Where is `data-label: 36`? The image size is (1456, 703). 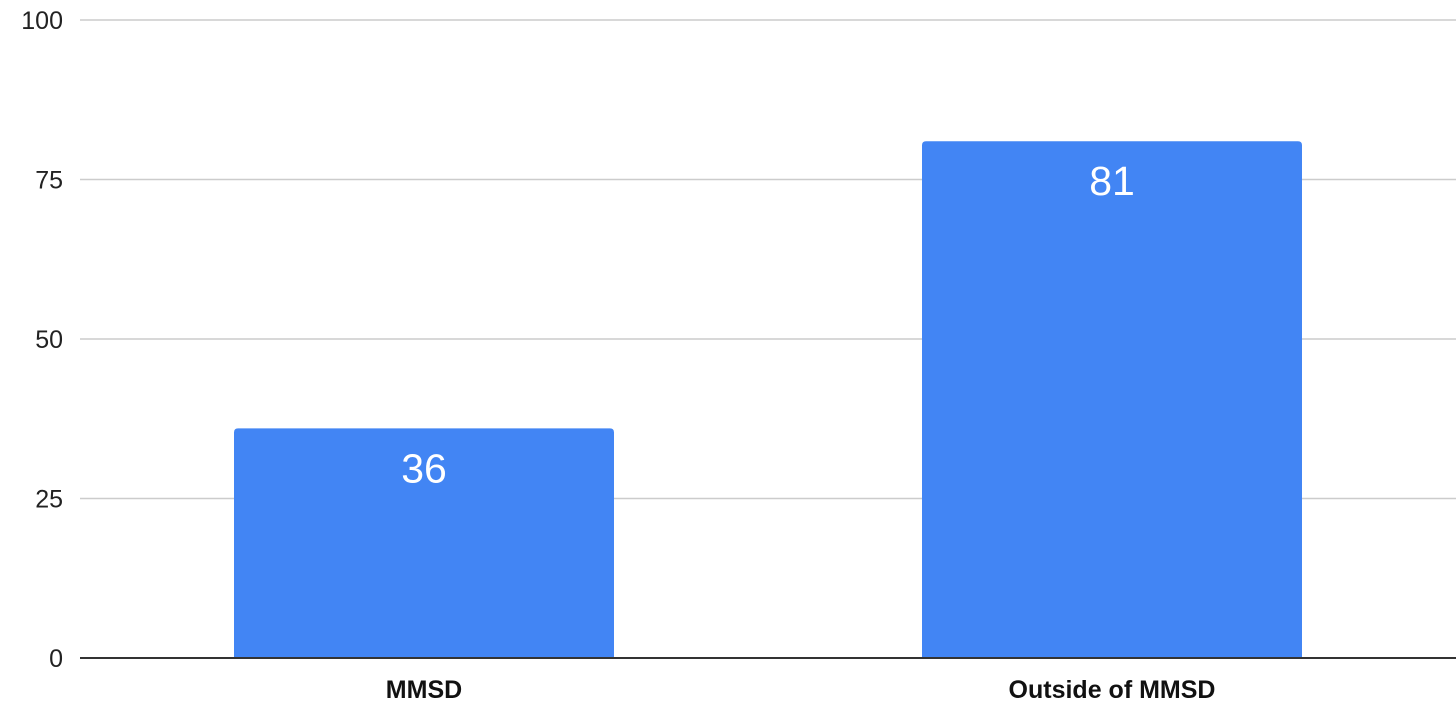 data-label: 36 is located at coordinates (424, 468).